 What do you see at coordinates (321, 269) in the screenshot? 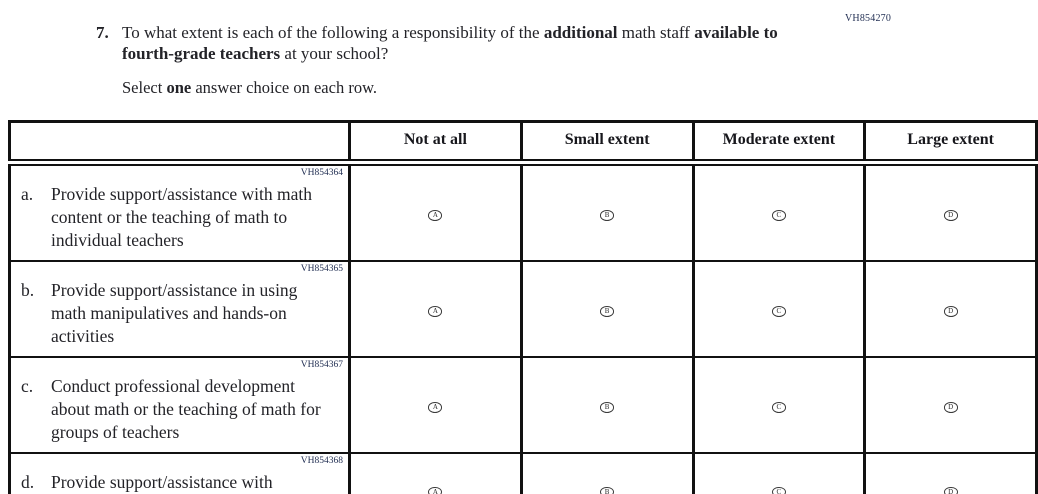
I see `row-code: VH854365` at bounding box center [321, 269].